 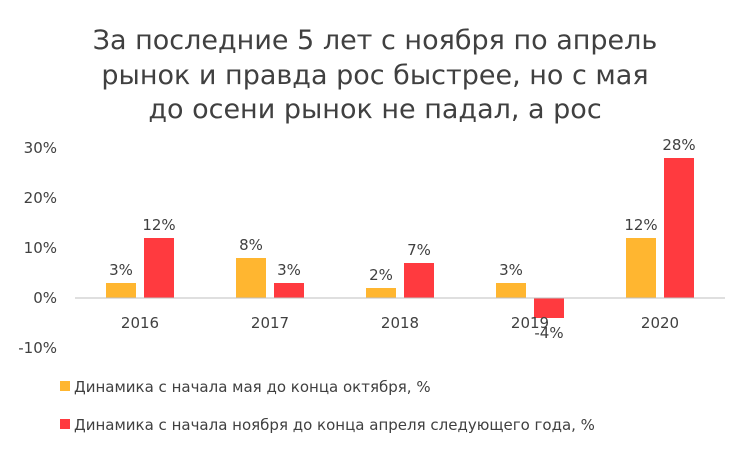 I want to click on y-tick-label: 10%, so click(x=40, y=248).